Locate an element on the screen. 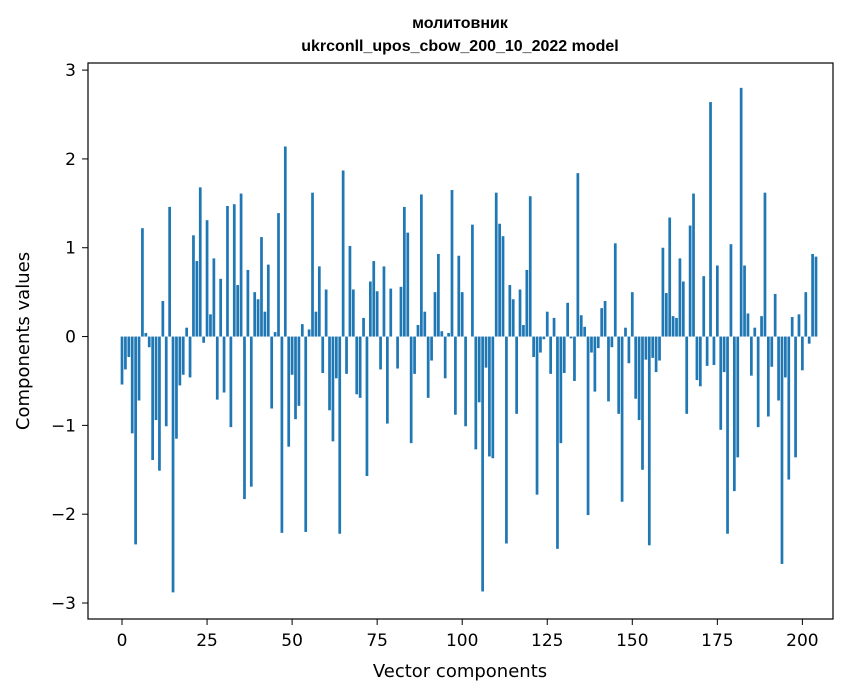  x-tick-label: 150 is located at coordinates (632, 641).